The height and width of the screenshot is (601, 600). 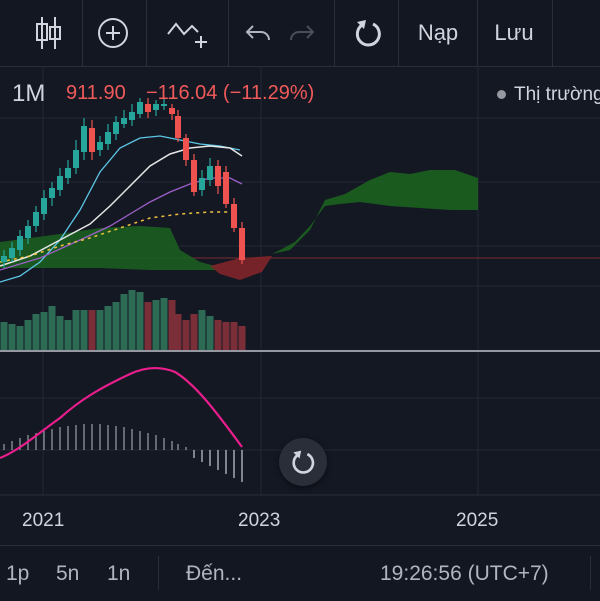 What do you see at coordinates (230, 93) in the screenshot?
I see `price-change: −116.04 (−11.29%)` at bounding box center [230, 93].